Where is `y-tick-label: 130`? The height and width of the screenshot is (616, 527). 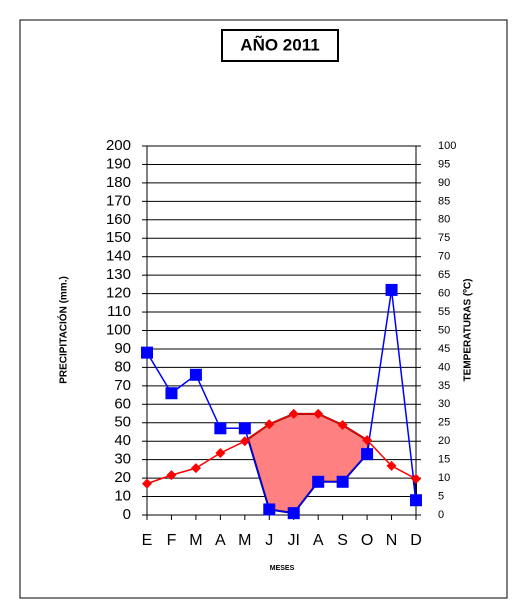
y-tick-label: 130 is located at coordinates (118, 274).